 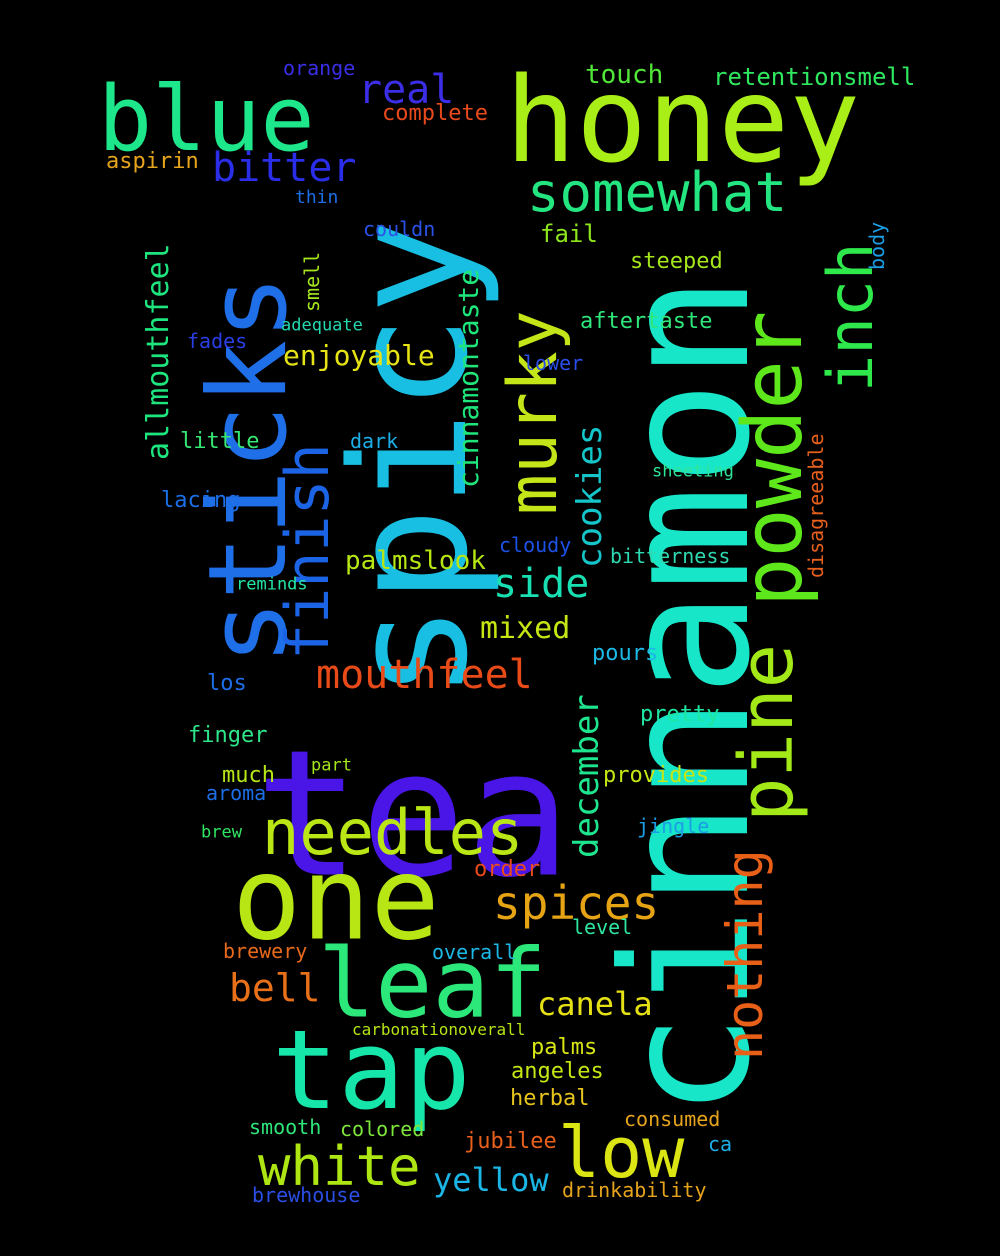 What do you see at coordinates (576, 903) in the screenshot?
I see `word-spices: spices` at bounding box center [576, 903].